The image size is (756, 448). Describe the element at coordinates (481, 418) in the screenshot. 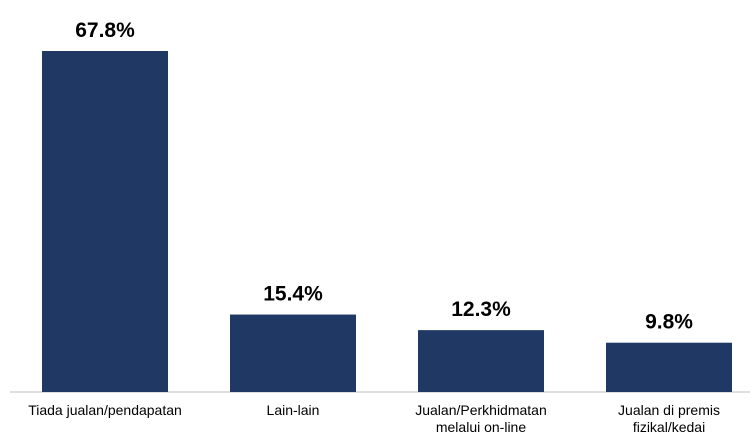

I see `x-tick-label: Jualan/Perkhidmatan melalui on-line` at that location.